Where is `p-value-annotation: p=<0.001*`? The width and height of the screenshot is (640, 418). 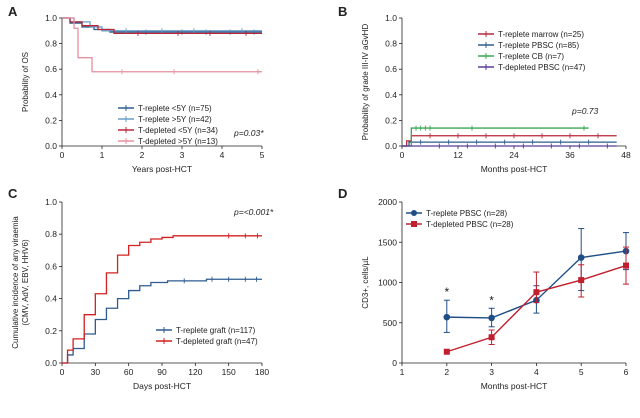 p-value-annotation: p=<0.001* is located at coordinates (253, 212).